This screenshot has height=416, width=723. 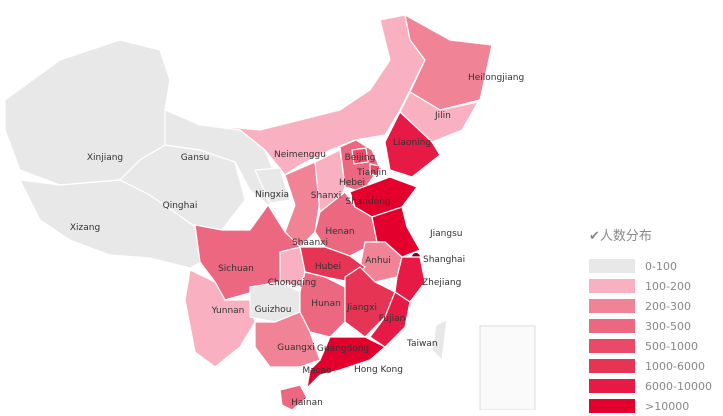 I want to click on legend-item: 200-300, so click(x=650, y=306).